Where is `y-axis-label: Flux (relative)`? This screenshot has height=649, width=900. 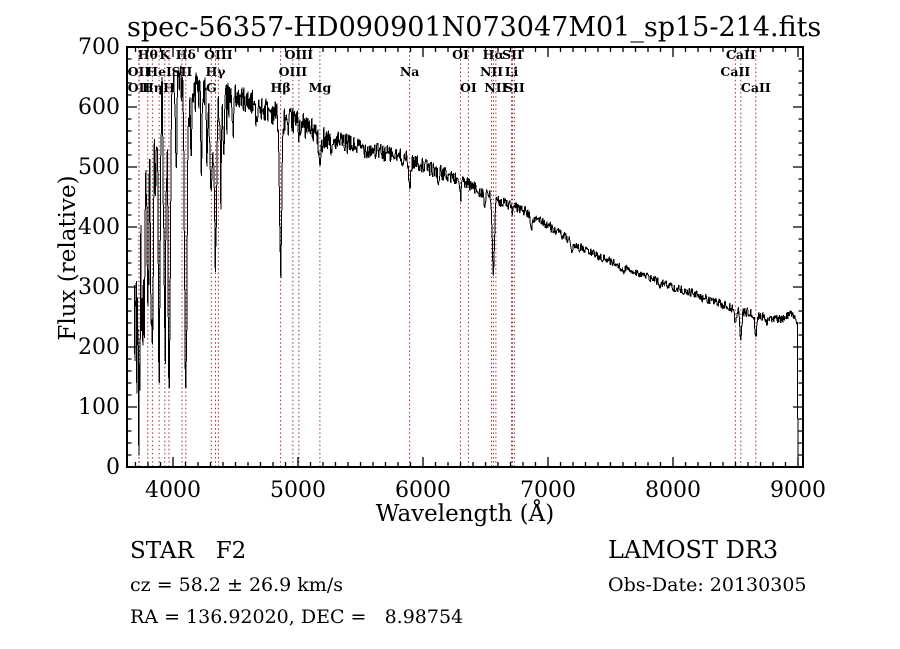 y-axis-label: Flux (relative) is located at coordinates (68, 258).